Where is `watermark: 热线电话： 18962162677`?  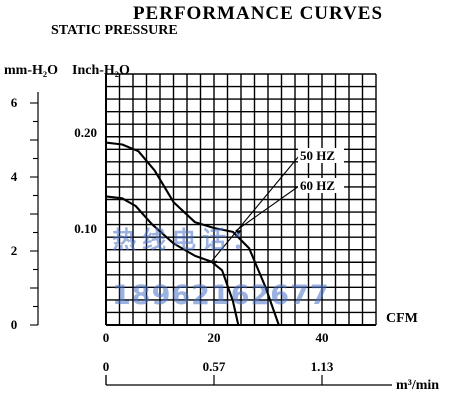
watermark: 热线电话： 18962162677 is located at coordinates (221, 268).